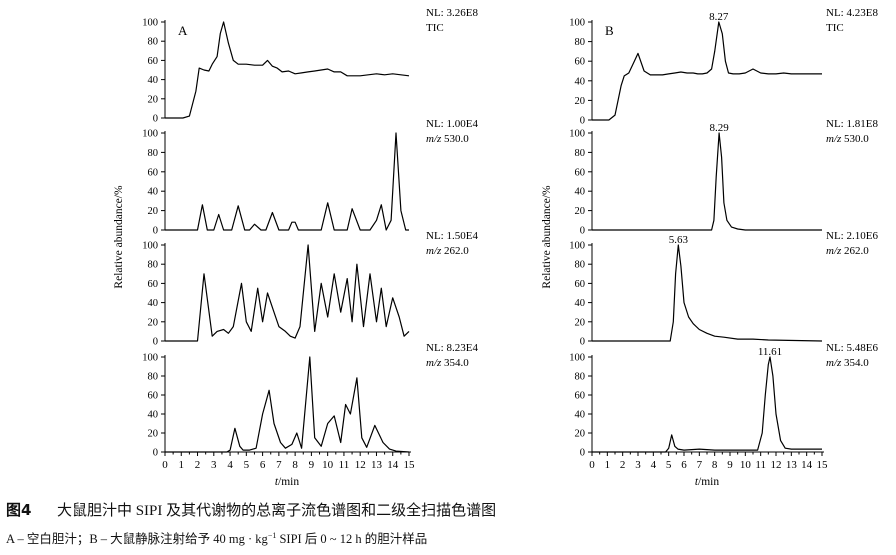  I want to click on panel-b-x-tick-label: 14, so click(807, 465).